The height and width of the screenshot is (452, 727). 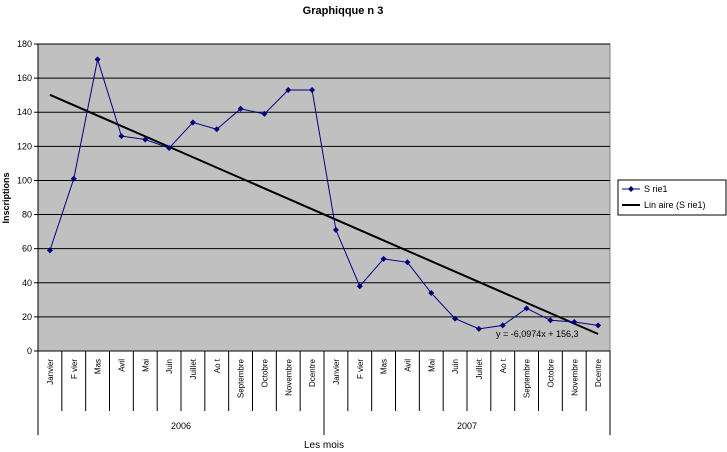 I want to click on legend-series-label: S rie1, so click(x=656, y=189).